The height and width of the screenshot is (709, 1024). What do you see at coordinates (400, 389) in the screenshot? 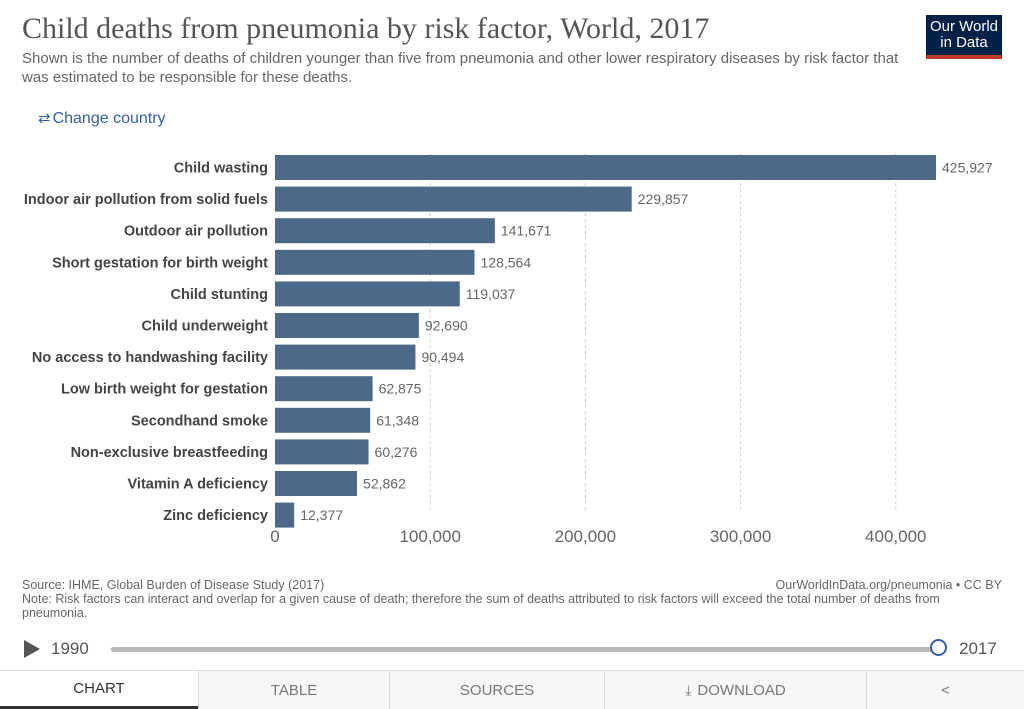
I see `value-label: 62,875` at bounding box center [400, 389].